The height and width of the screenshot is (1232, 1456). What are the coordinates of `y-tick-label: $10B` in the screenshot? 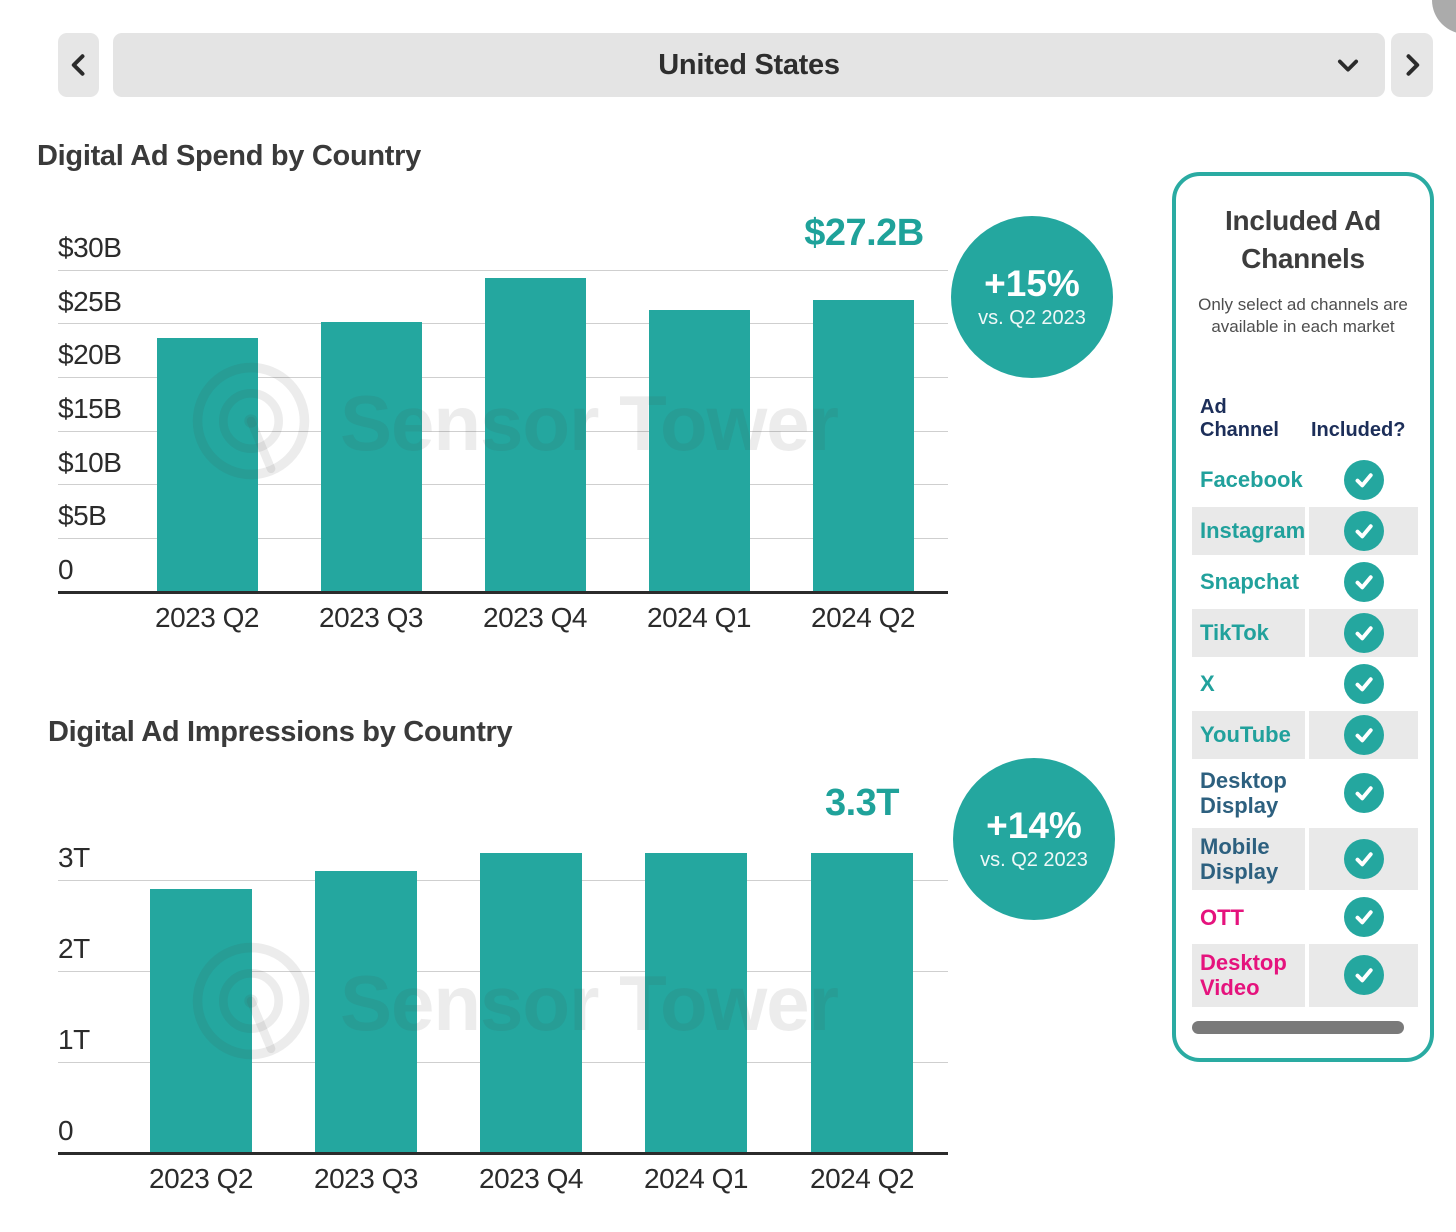 It's located at (90, 462).